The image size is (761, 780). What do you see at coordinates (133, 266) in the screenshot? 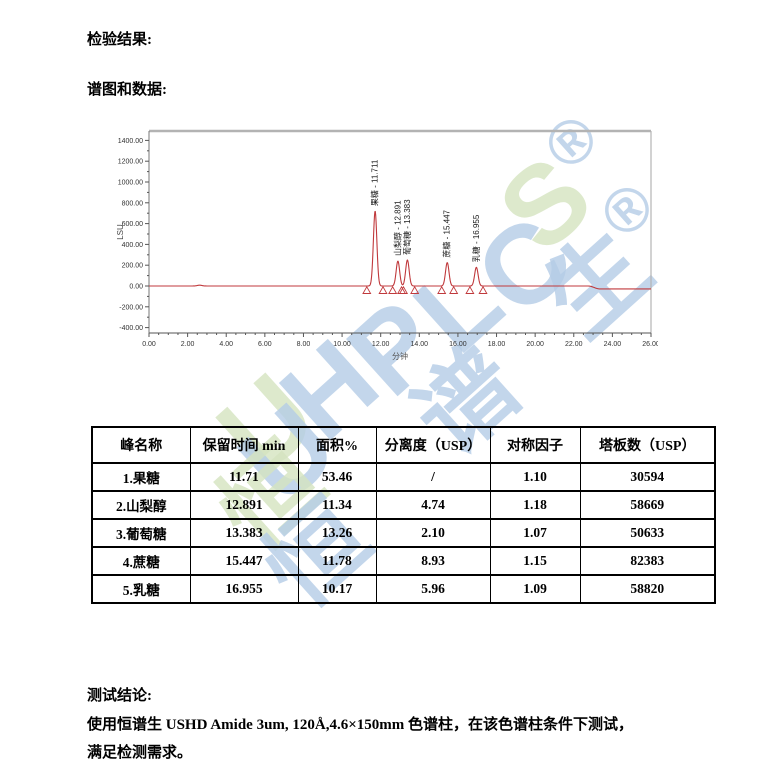
I see `svg-text: 200.00` at bounding box center [133, 266].